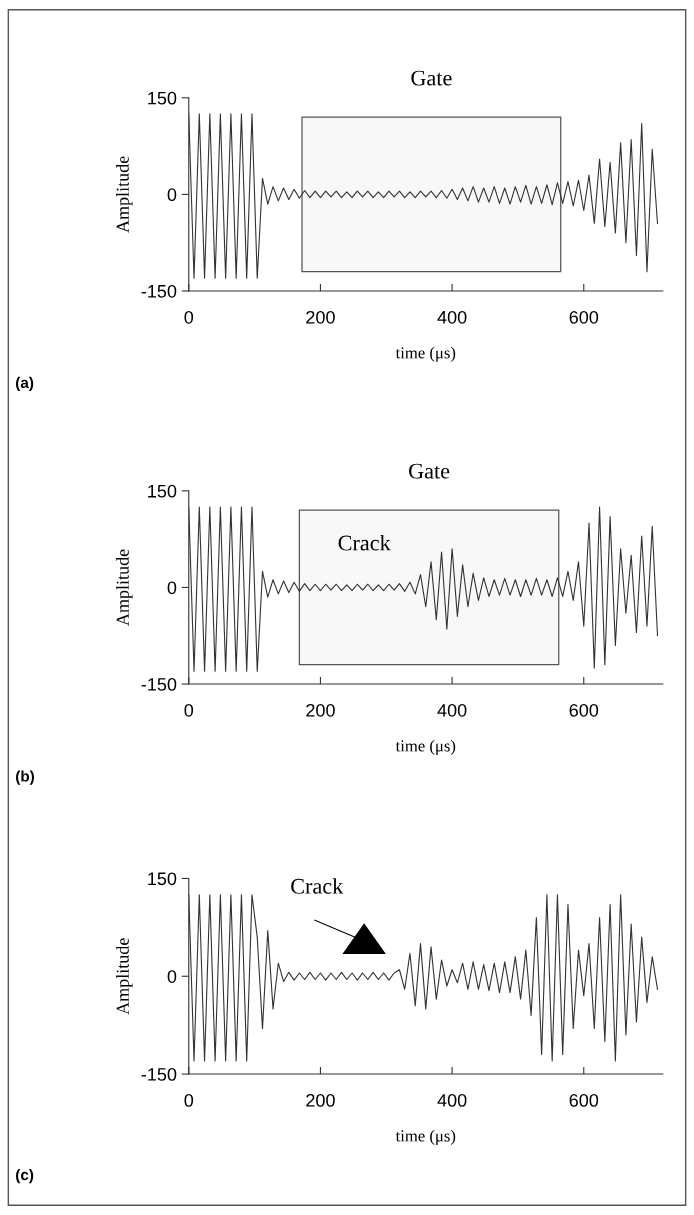 This screenshot has width=694, height=1215. Describe the element at coordinates (25, 384) in the screenshot. I see `text: (a)` at that location.